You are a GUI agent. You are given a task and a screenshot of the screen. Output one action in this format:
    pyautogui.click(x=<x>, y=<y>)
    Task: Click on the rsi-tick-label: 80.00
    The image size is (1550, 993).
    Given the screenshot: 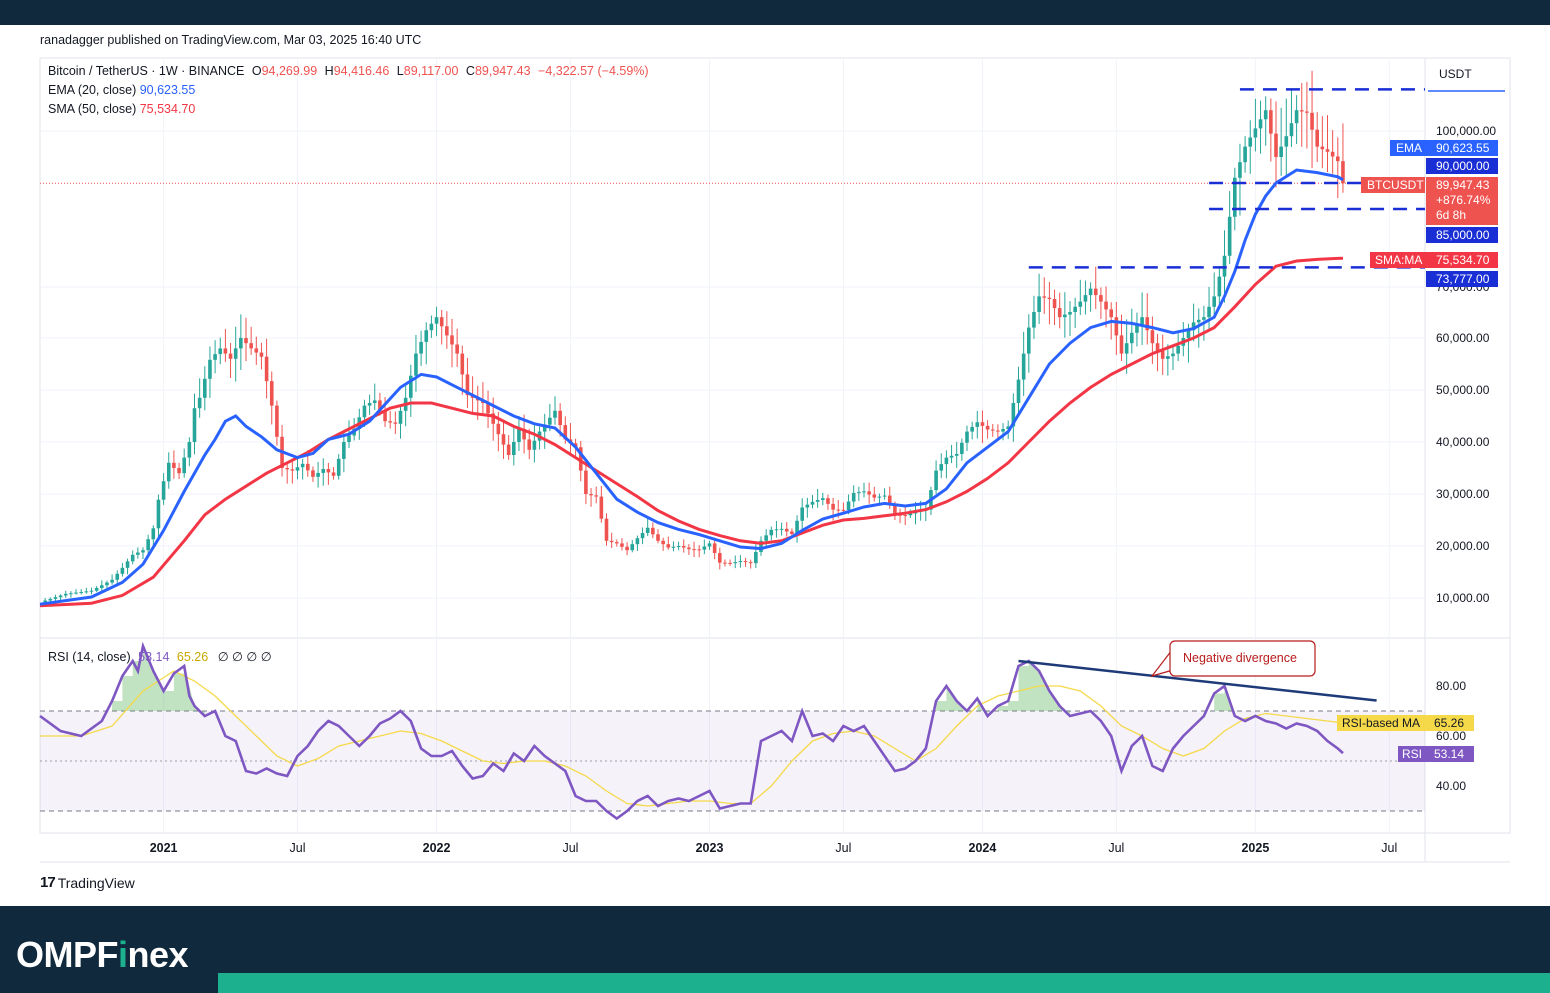 What is the action you would take?
    pyautogui.click(x=1451, y=686)
    